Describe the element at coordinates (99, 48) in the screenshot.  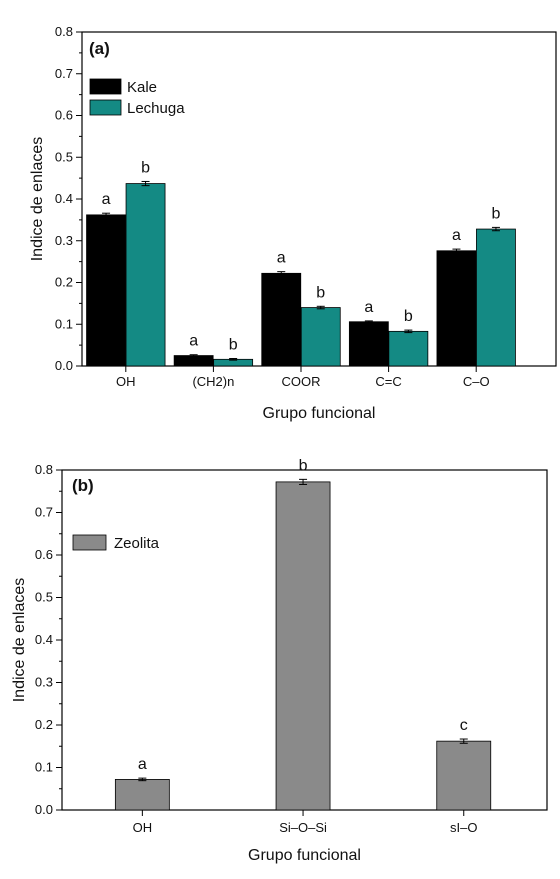
I see `panel-label: (a)` at that location.